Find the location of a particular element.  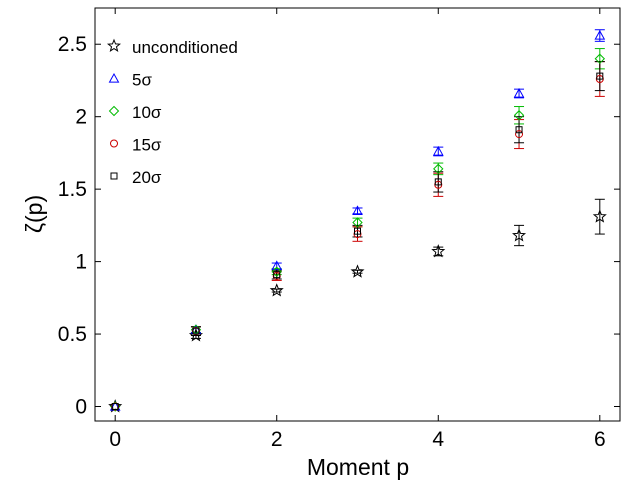

x-axis-label: Moment p is located at coordinates (358, 467).